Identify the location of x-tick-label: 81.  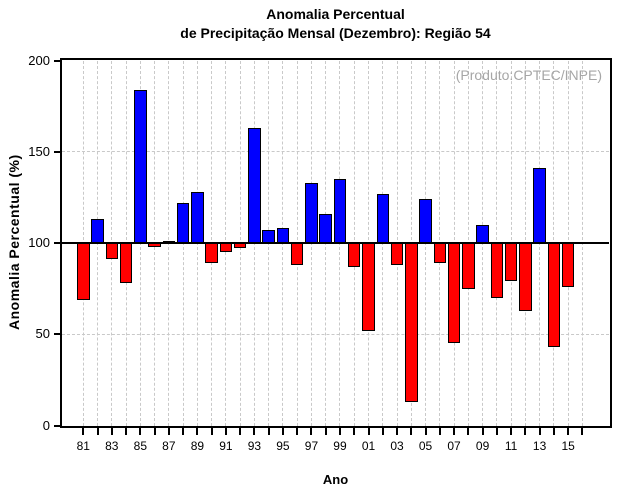
(83, 445).